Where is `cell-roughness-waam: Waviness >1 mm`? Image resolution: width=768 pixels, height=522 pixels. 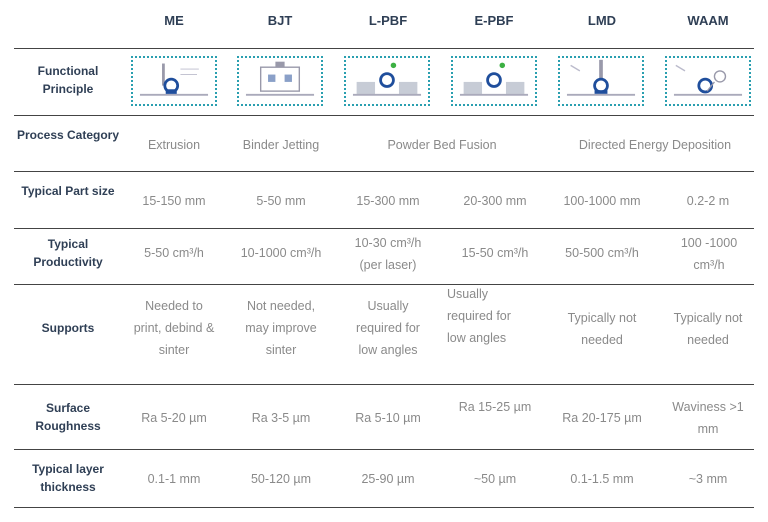
cell-roughness-waam: Waviness >1 mm is located at coordinates (708, 418).